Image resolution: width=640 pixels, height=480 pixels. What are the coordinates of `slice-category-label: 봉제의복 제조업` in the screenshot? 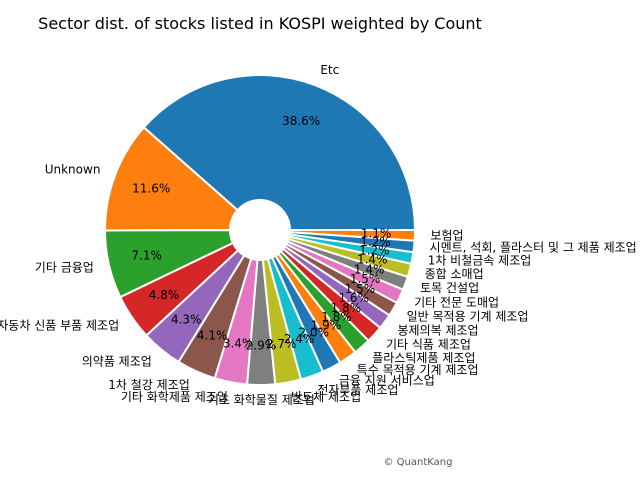 It's located at (437, 330).